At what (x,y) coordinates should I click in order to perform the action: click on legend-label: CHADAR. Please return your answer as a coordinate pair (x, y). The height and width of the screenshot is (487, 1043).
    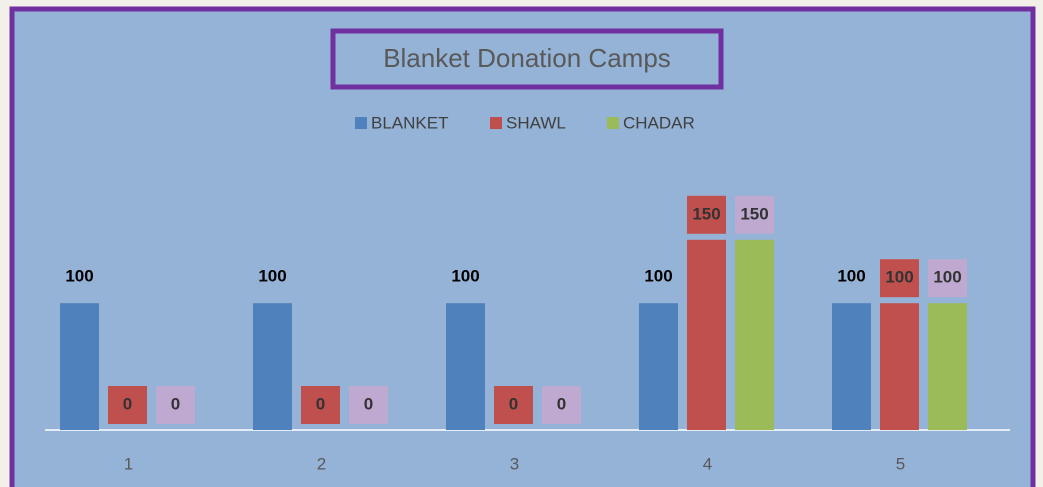
    Looking at the image, I should click on (659, 122).